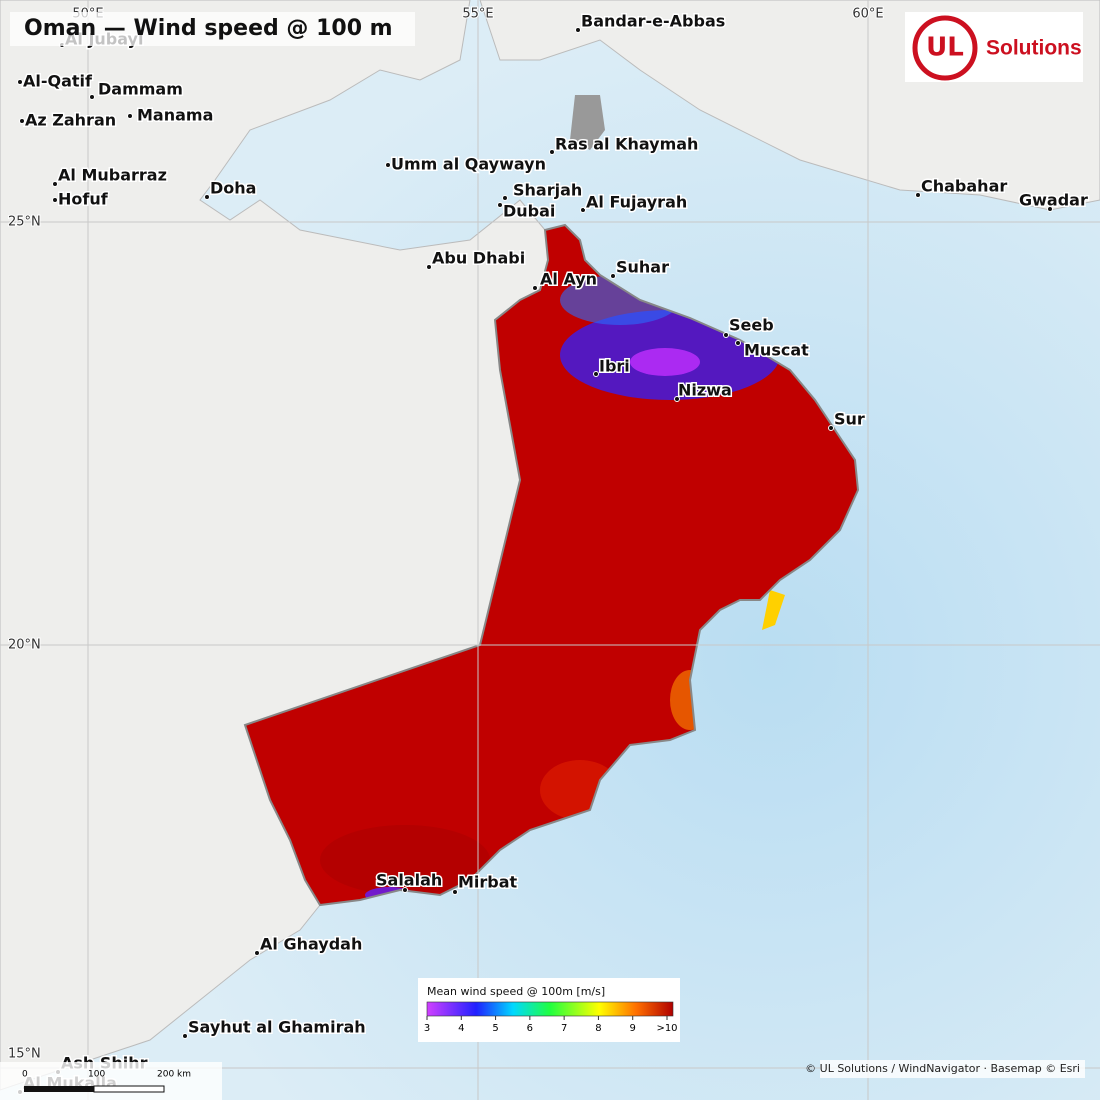  What do you see at coordinates (642, 267) in the screenshot?
I see `city-label: Suhar` at bounding box center [642, 267].